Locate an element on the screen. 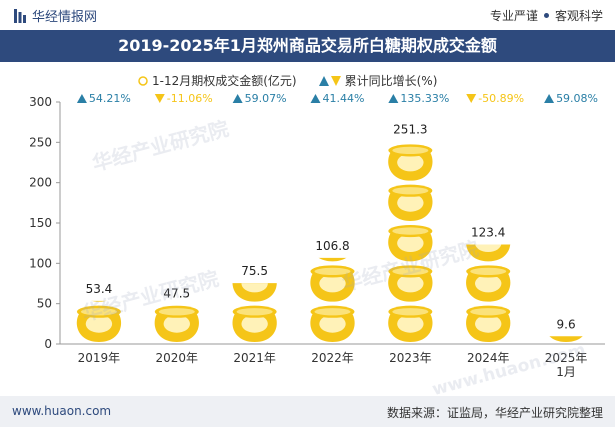 The image size is (615, 427). footer: www.huaon.com 数据来源：证监局，华经产业研究院整理 is located at coordinates (307, 411).